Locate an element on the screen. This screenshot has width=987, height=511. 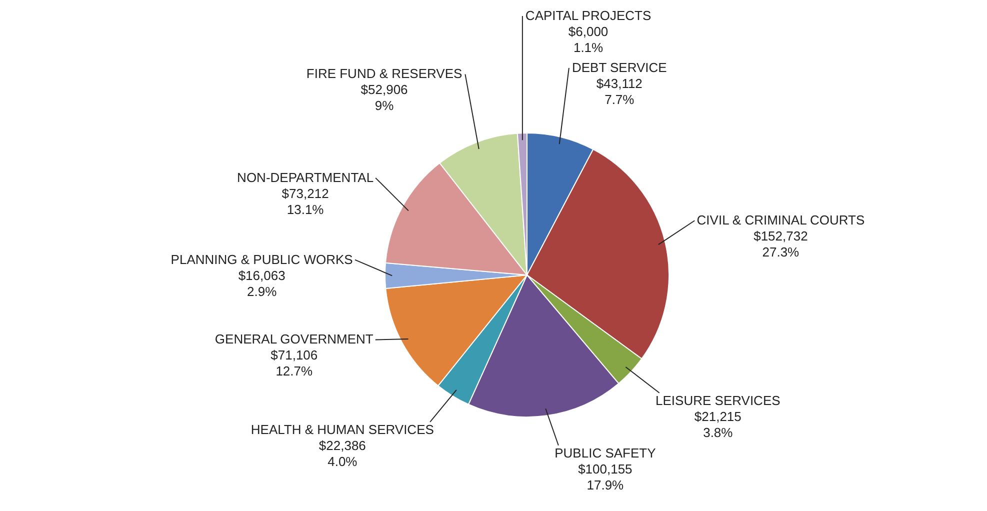
slice-label: CAPITAL PROJECTS is located at coordinates (588, 15).